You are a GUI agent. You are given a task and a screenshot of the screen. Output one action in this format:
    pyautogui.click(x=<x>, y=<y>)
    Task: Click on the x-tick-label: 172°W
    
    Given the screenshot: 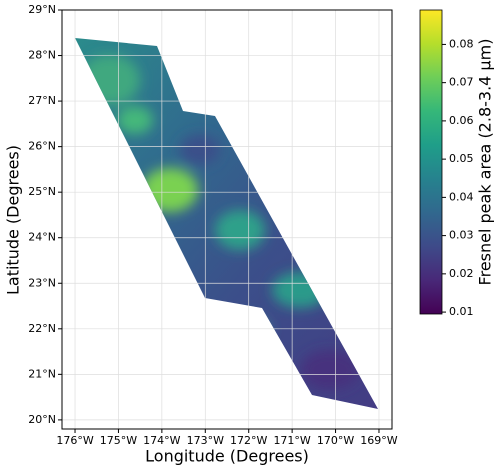 What is the action you would take?
    pyautogui.click(x=248, y=440)
    